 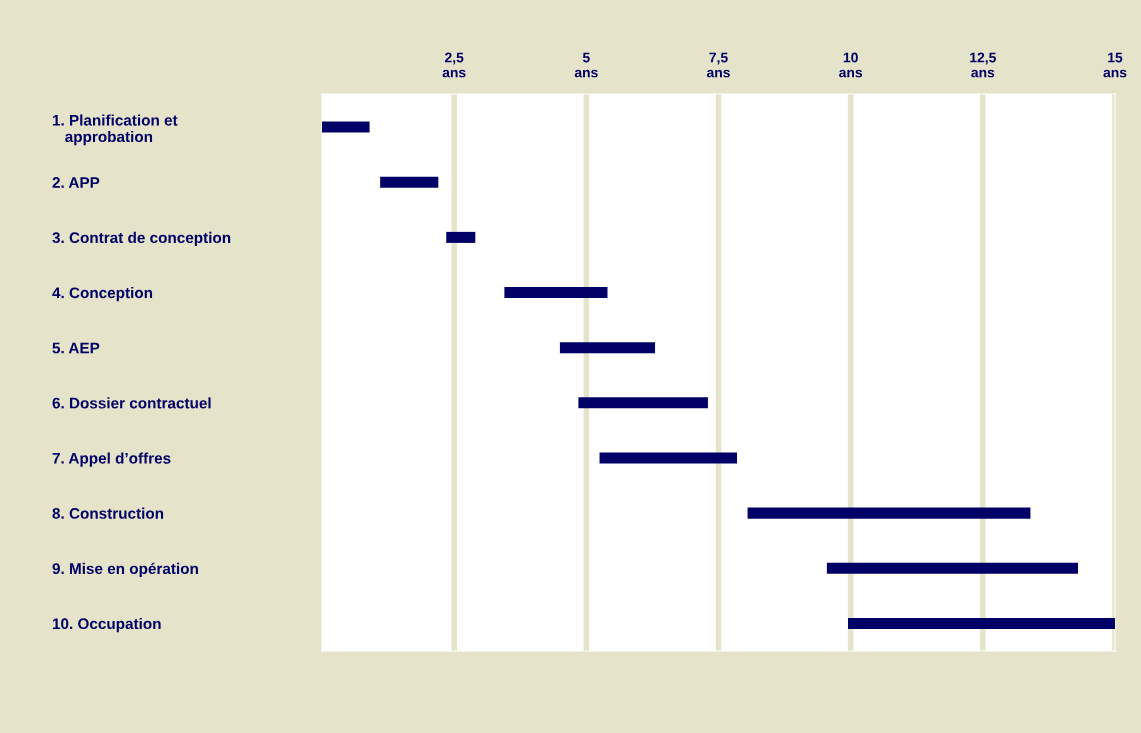 I want to click on y-tick-label: 8. Construction, so click(x=108, y=513).